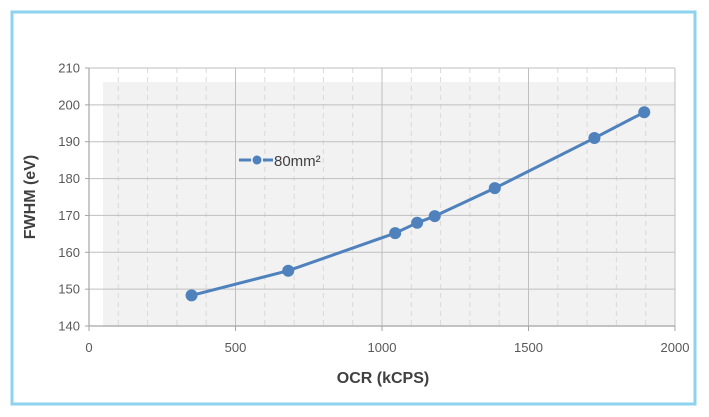  I want to click on y-tick-label: 200, so click(69, 104).